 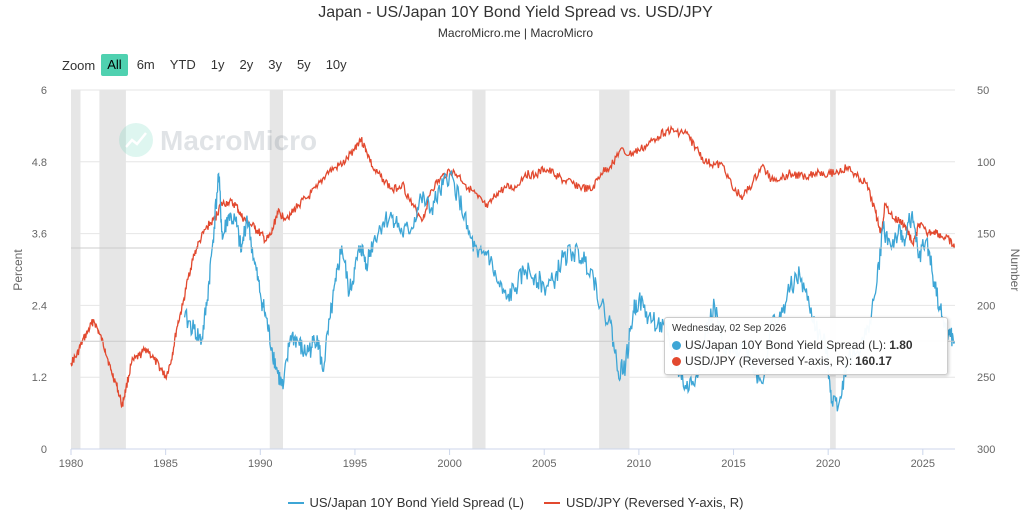 I want to click on x-tick-label: 1990, so click(x=260, y=464).